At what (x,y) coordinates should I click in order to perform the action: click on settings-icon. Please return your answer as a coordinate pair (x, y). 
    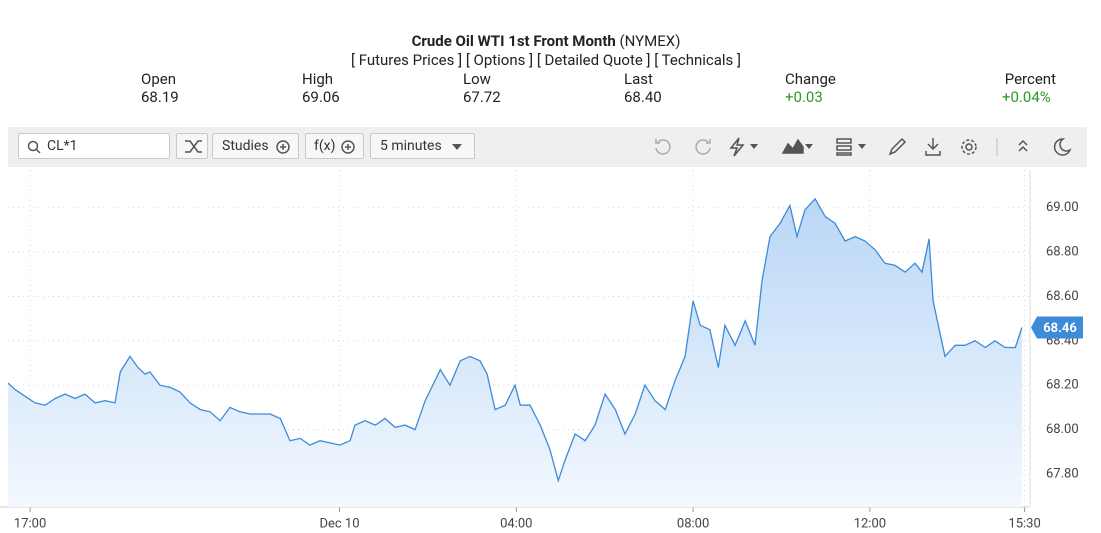
    Looking at the image, I should click on (969, 147).